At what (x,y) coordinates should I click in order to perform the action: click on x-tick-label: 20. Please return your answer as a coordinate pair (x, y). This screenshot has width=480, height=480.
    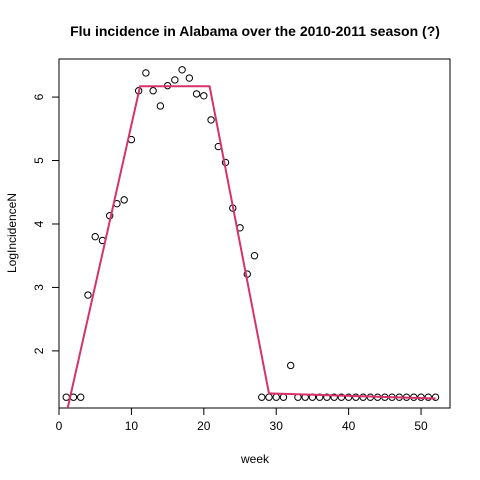
    Looking at the image, I should click on (204, 426).